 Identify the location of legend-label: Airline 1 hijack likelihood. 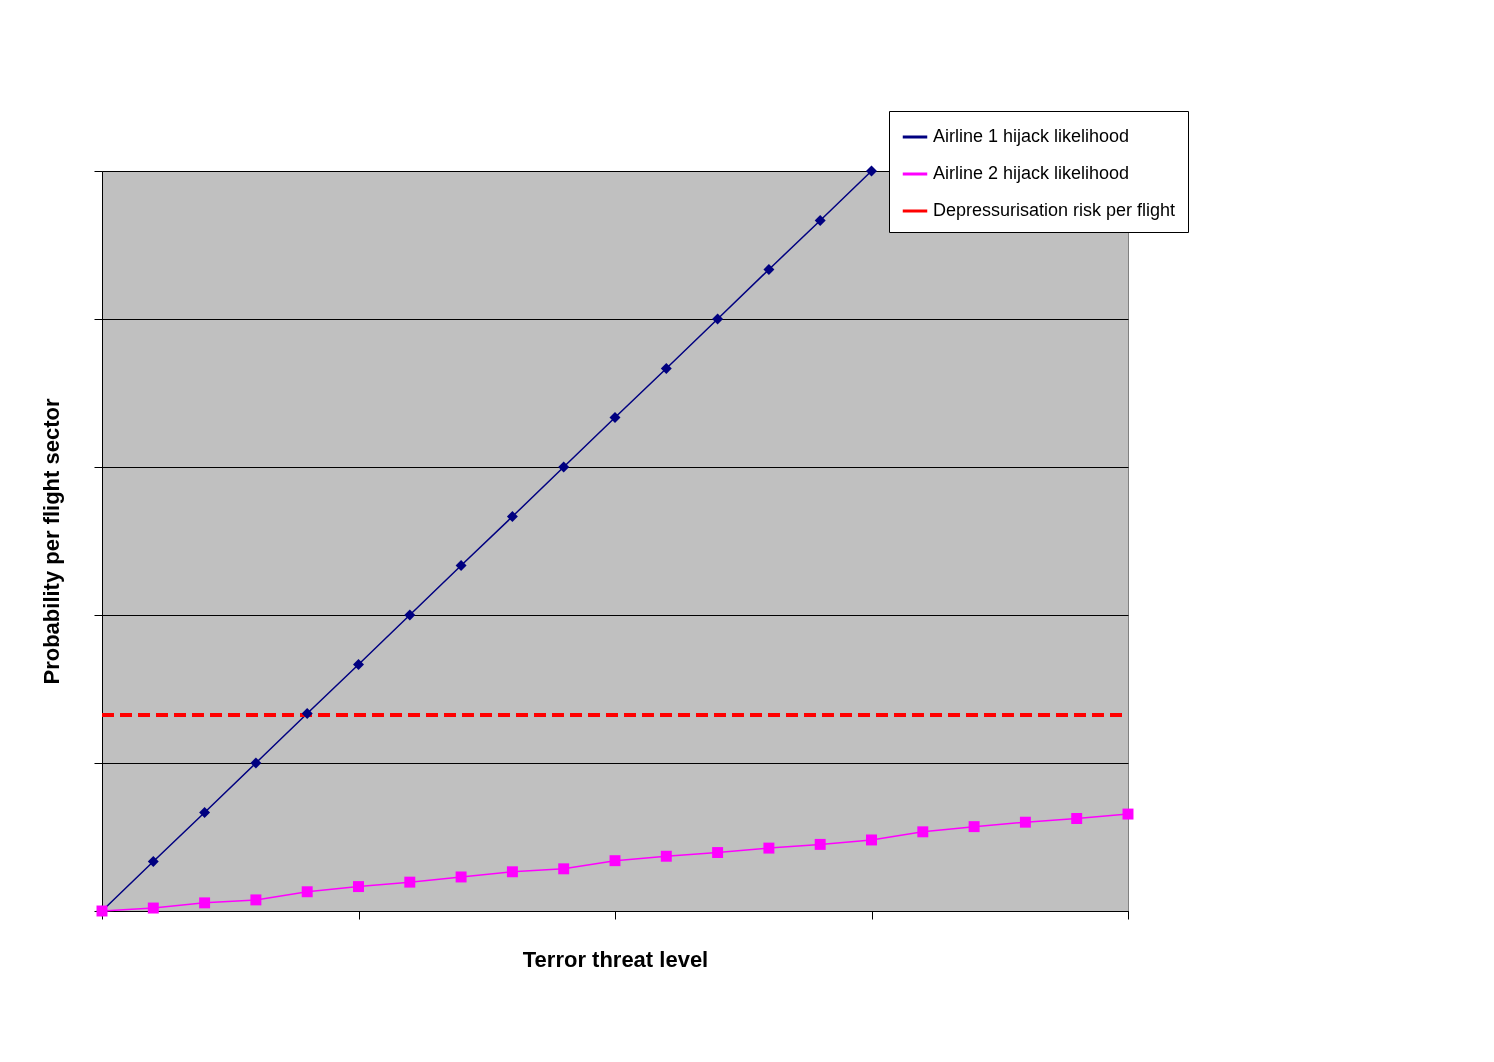
(1031, 136).